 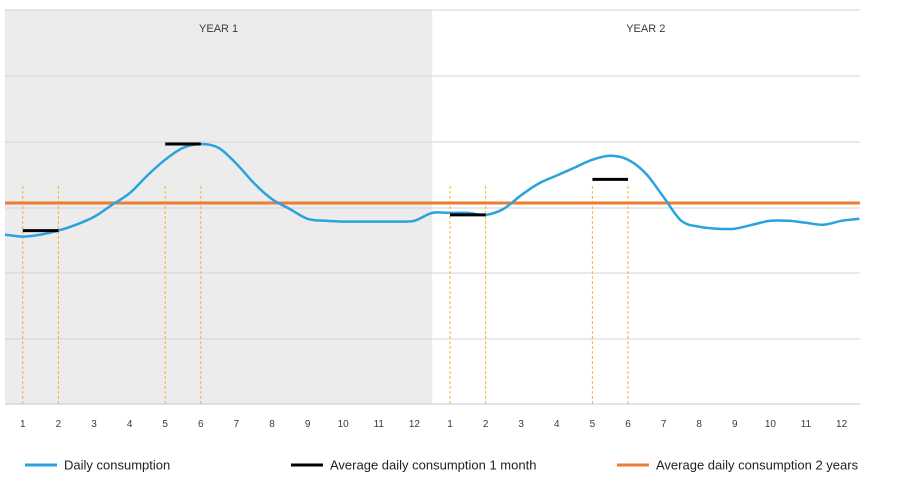 I want to click on year-label-1: YEAR 1, so click(x=218, y=29).